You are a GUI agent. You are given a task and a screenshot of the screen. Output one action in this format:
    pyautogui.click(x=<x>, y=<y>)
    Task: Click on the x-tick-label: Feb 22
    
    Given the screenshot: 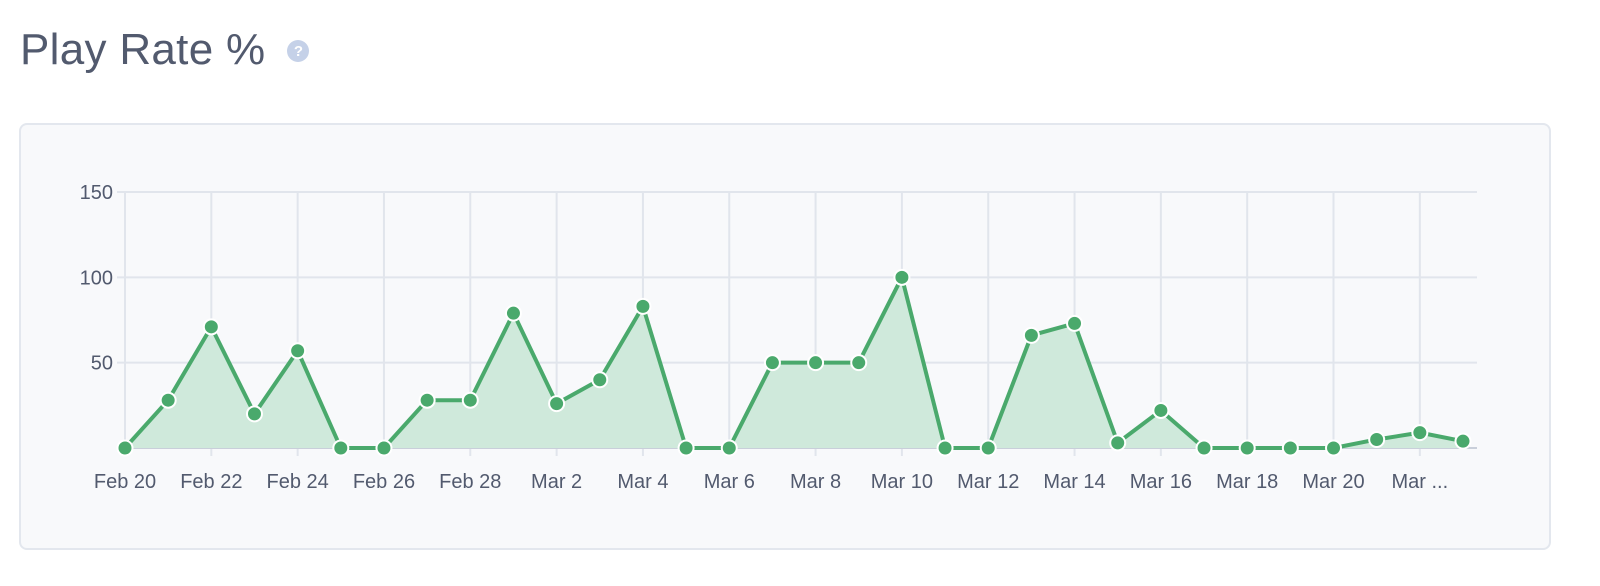 What is the action you would take?
    pyautogui.click(x=211, y=482)
    